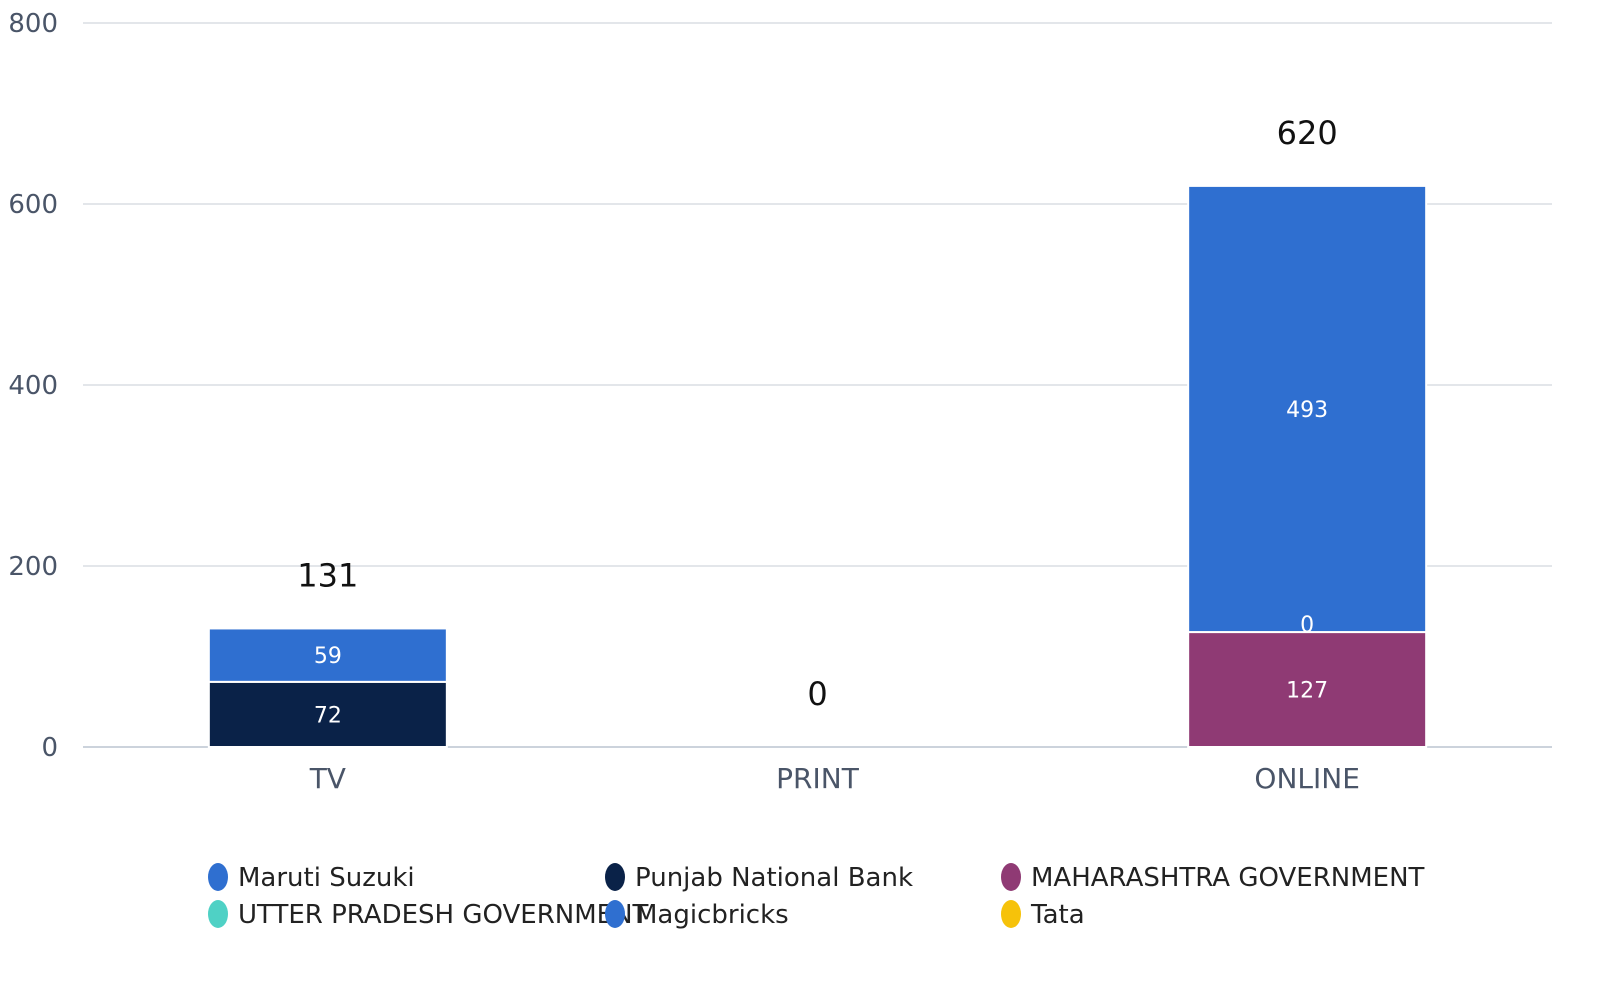 The height and width of the screenshot is (1004, 1600). I want to click on legend-label: MAHARASHTRA GOVERNMENT, so click(1228, 878).